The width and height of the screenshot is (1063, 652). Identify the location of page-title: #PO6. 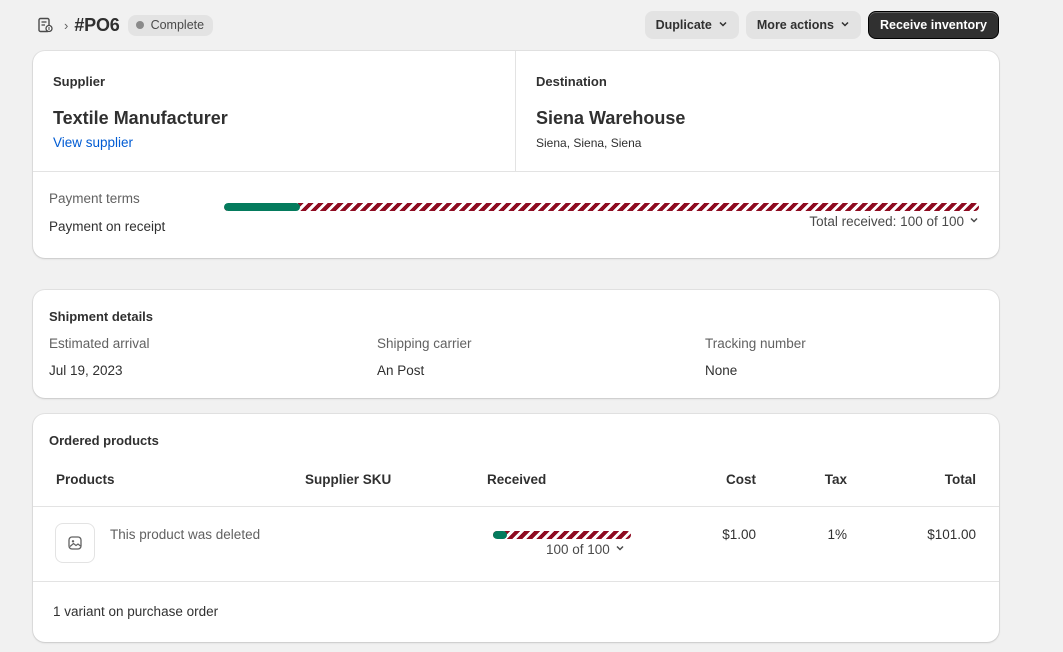
(97, 24).